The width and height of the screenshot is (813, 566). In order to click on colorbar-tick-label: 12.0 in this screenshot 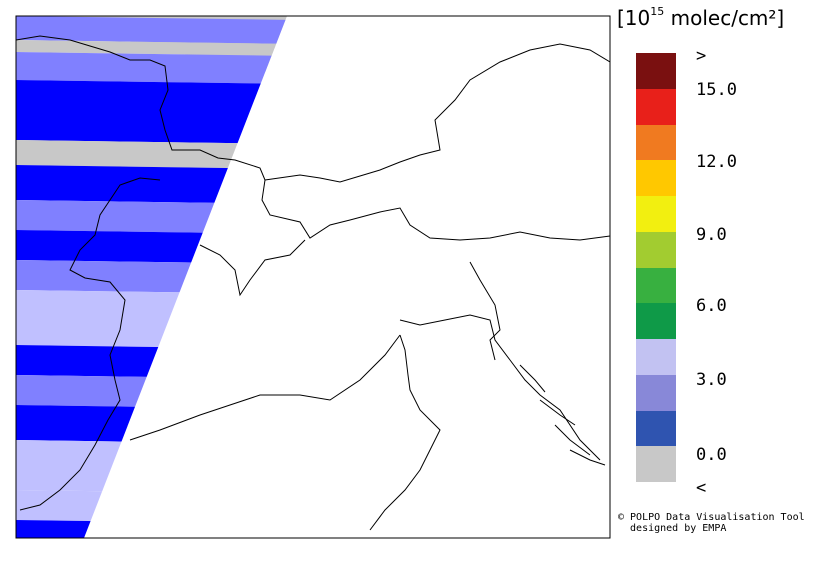, I will do `click(716, 162)`.